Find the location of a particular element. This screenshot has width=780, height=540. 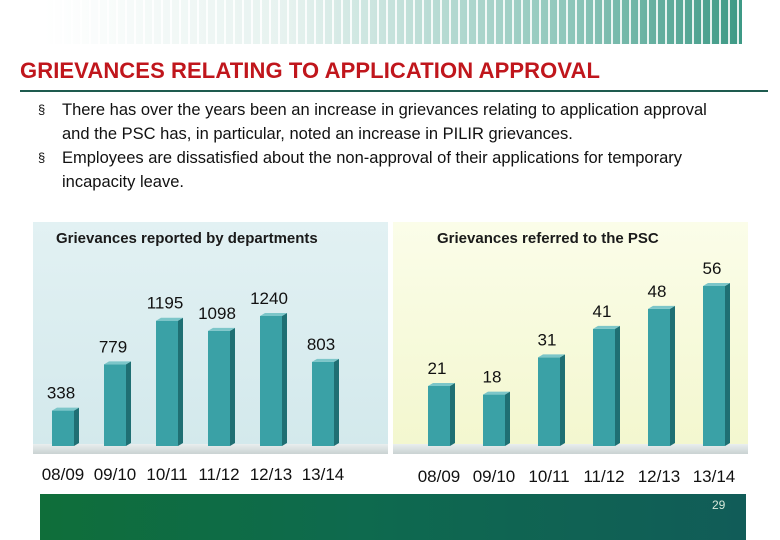

bar-1-08/09 is located at coordinates (441, 414).